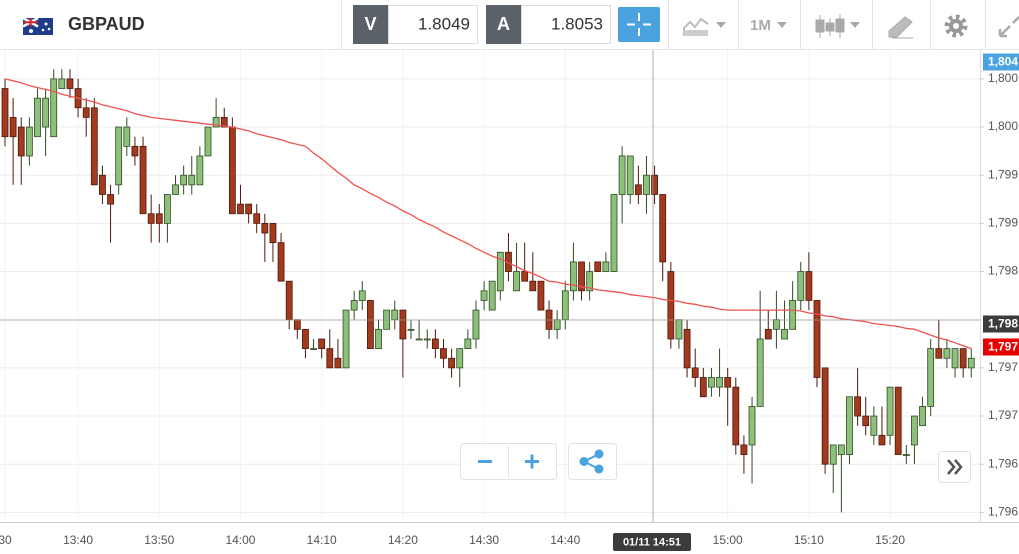  What do you see at coordinates (900, 27) in the screenshot?
I see `draw-button` at bounding box center [900, 27].